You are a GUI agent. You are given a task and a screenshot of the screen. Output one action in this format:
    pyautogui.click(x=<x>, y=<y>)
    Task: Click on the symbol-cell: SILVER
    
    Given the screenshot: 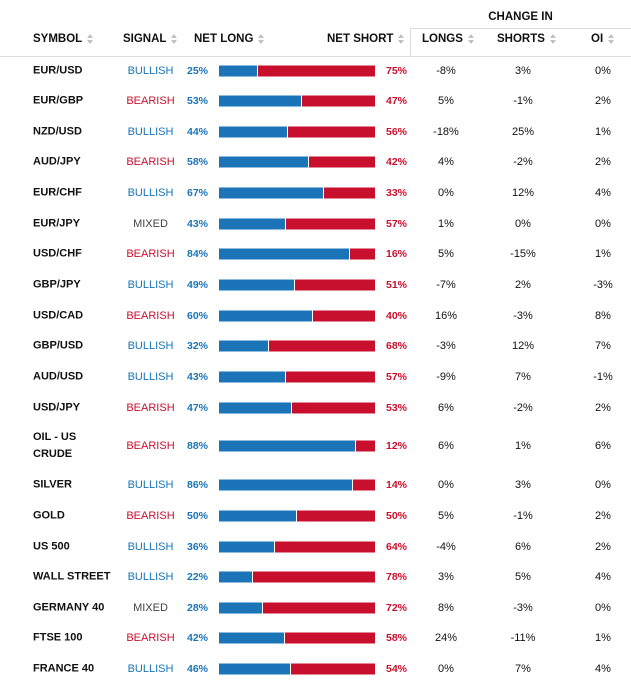 What is the action you would take?
    pyautogui.click(x=52, y=484)
    